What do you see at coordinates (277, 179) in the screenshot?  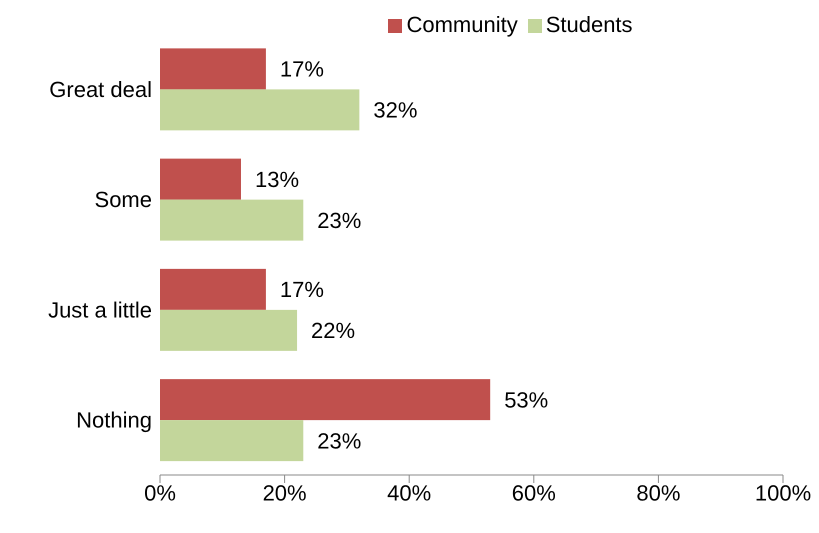 I see `data-label: 13%` at bounding box center [277, 179].